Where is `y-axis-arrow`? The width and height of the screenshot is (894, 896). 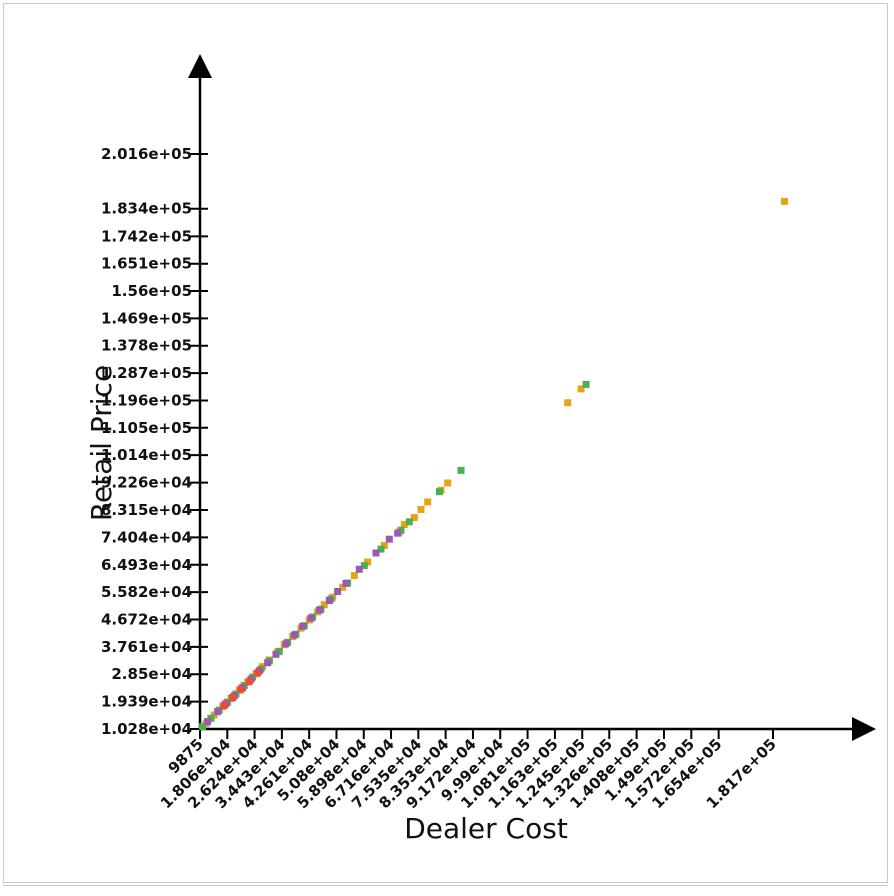
y-axis-arrow is located at coordinates (200, 66).